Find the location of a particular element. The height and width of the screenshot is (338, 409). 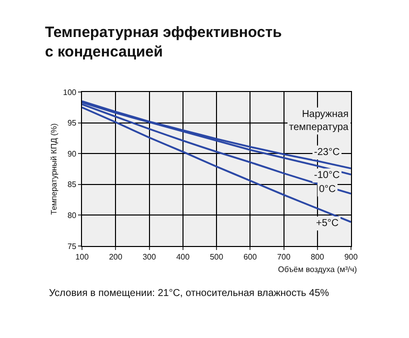

x-tick-label: 900 is located at coordinates (351, 257).